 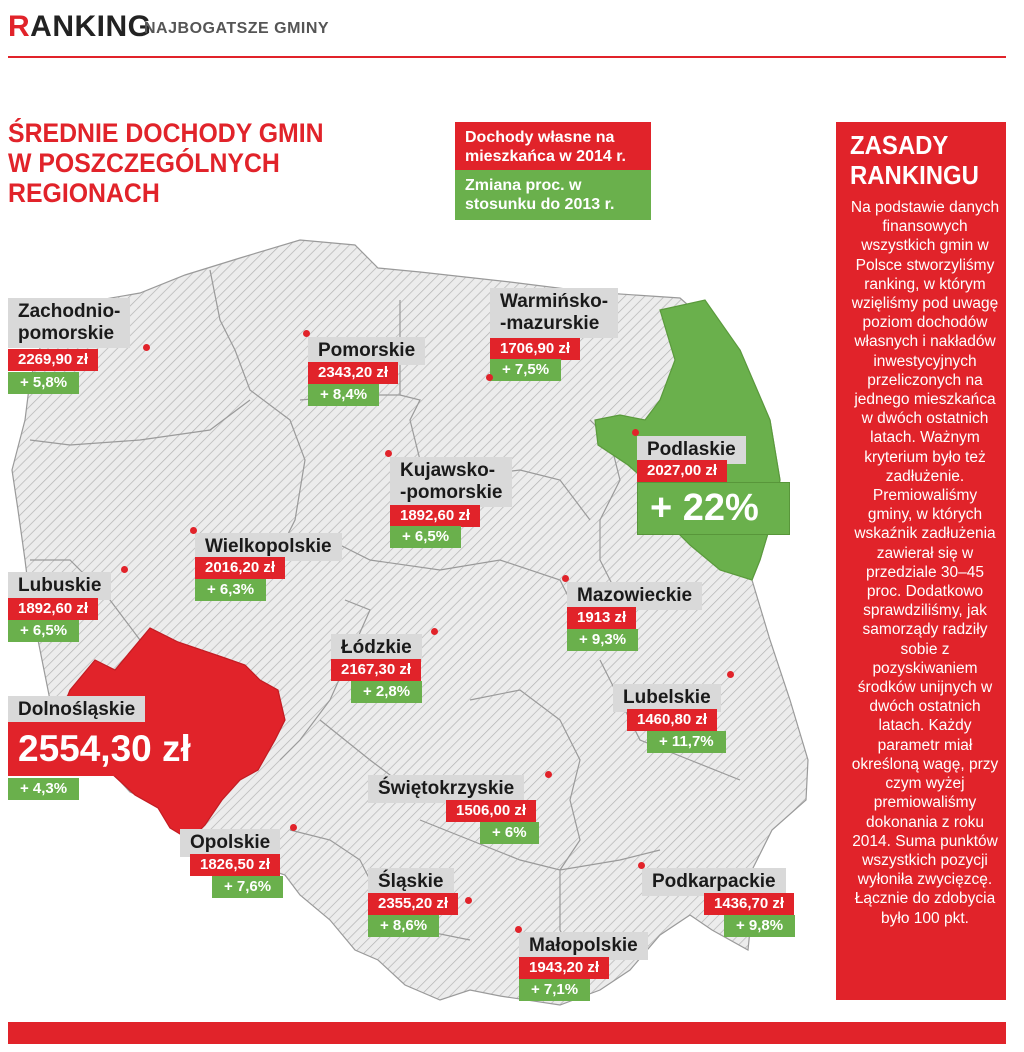 I want to click on region-change-malopolskie: + 7,1%, so click(x=555, y=990).